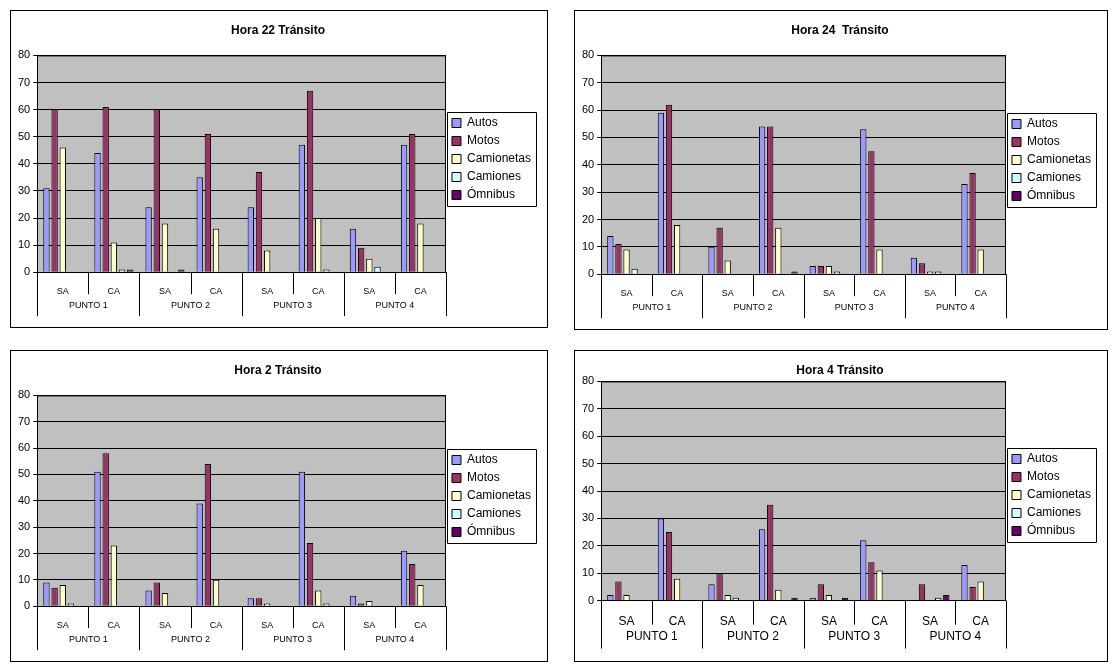  Describe the element at coordinates (278, 29) in the screenshot. I see `chart-title: Hora 22 Tránsito` at that location.